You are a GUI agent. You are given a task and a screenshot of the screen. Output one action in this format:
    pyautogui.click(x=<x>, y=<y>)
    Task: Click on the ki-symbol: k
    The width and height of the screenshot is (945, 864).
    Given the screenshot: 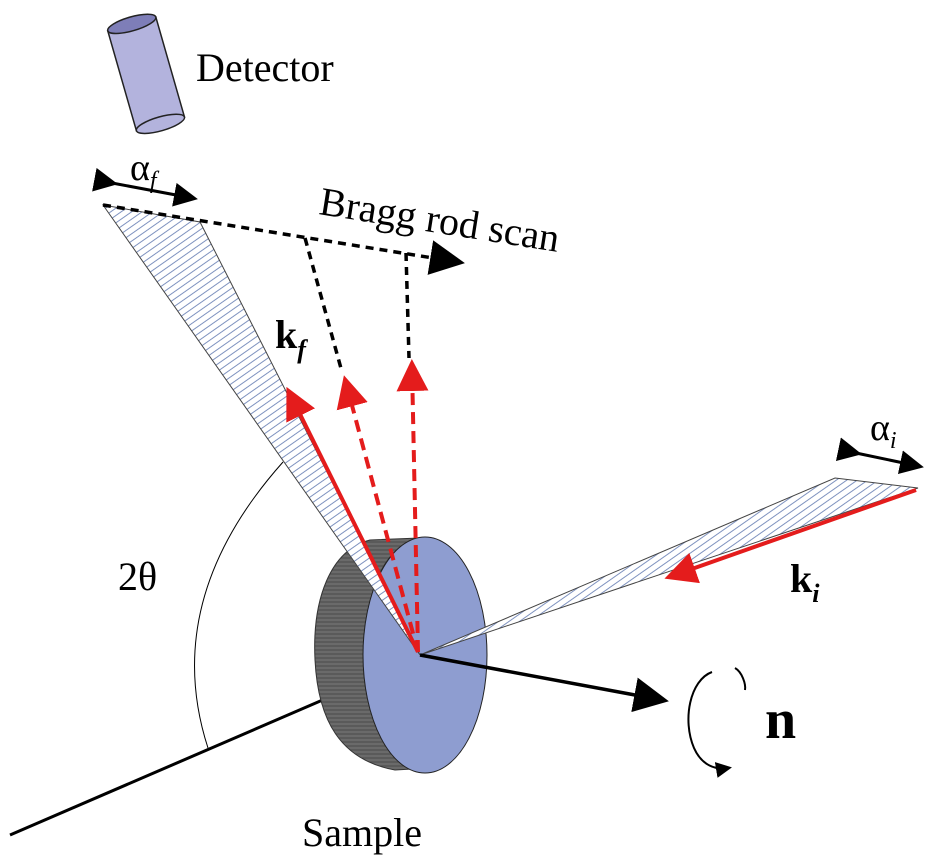 What is the action you would take?
    pyautogui.click(x=801, y=578)
    